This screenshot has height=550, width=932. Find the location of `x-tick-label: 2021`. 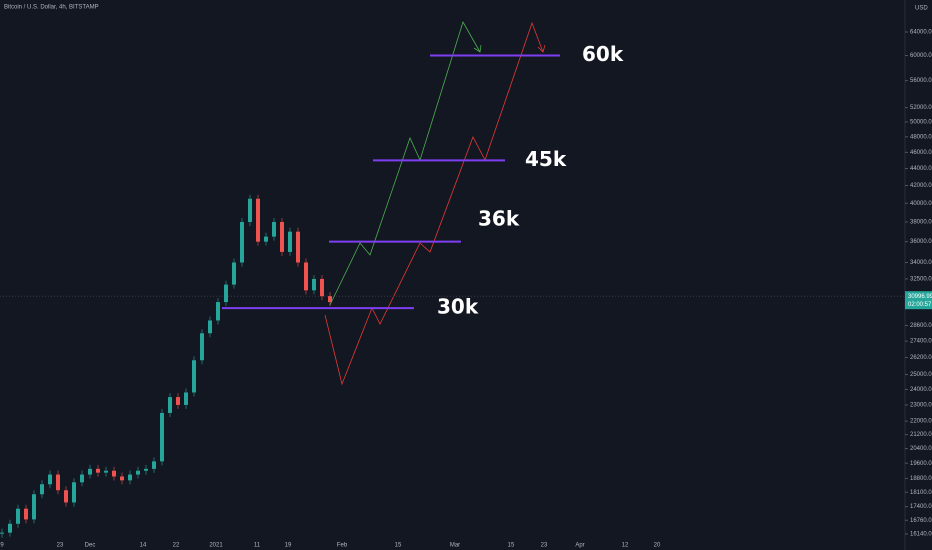

x-tick-label: 2021 is located at coordinates (216, 546).